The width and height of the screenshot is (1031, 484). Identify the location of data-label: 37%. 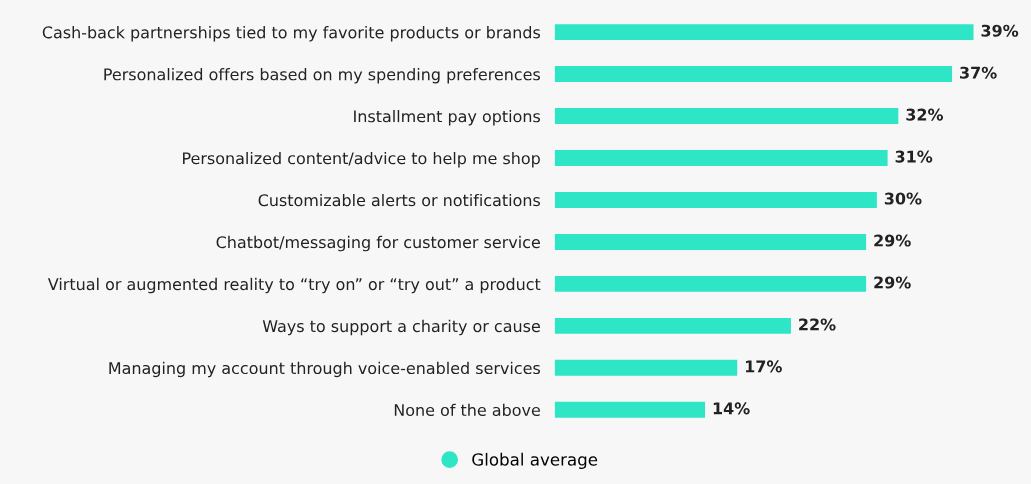
(978, 72).